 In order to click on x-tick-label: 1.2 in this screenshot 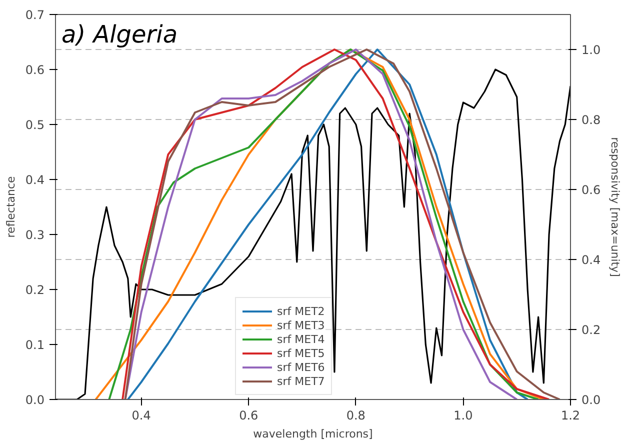, I will do `click(570, 415)`.